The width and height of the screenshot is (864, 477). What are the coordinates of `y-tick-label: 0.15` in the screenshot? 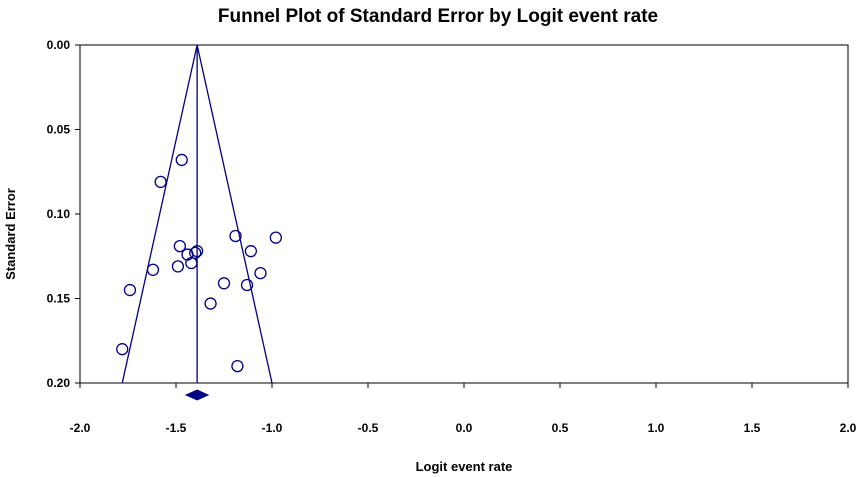 It's located at (59, 299).